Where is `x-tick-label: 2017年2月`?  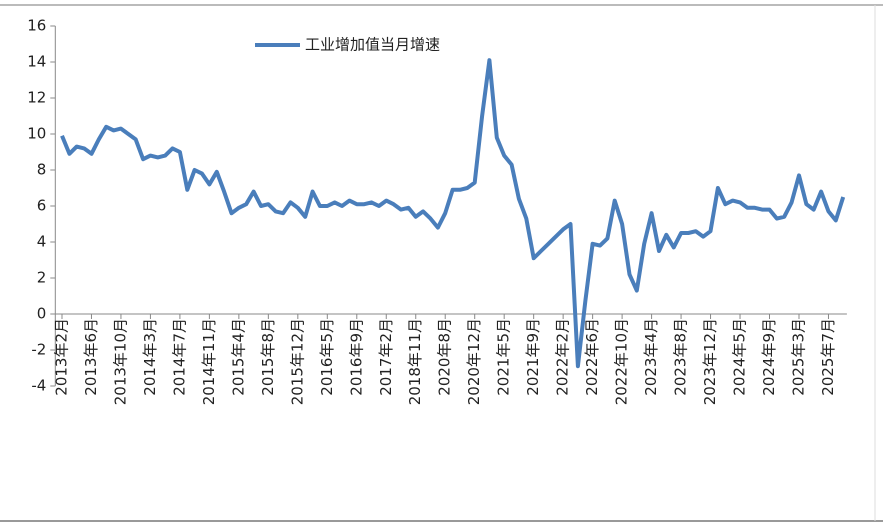 x-tick-label: 2017年2月 is located at coordinates (386, 357).